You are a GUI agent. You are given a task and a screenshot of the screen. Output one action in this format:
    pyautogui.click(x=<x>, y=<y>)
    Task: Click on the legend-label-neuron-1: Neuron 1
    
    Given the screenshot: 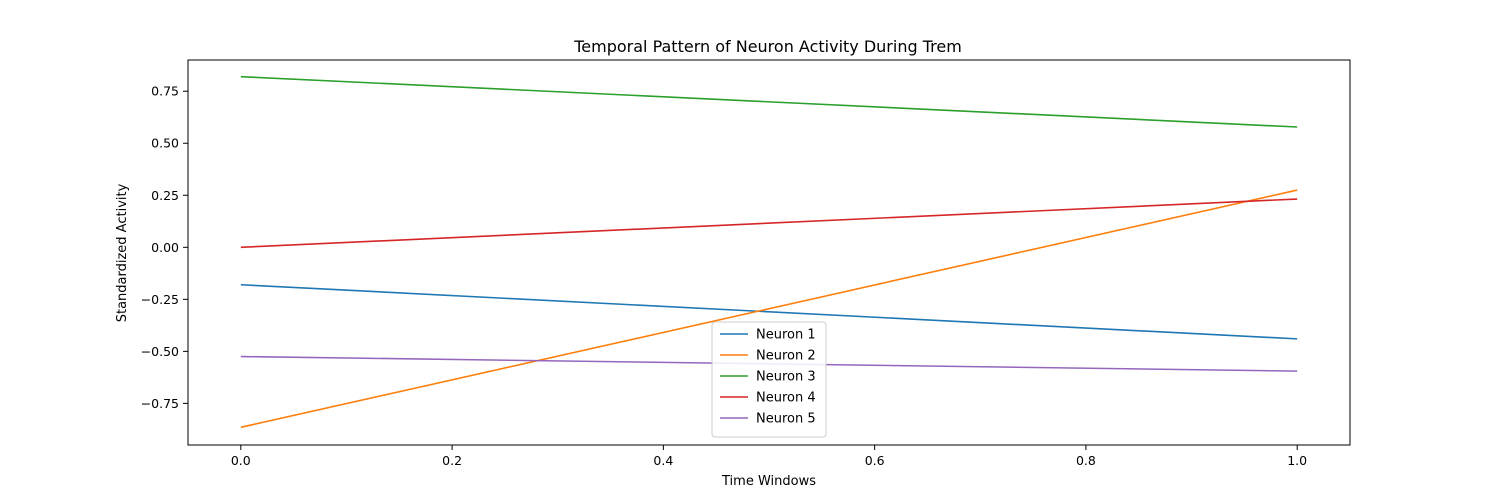 What is the action you would take?
    pyautogui.click(x=786, y=335)
    